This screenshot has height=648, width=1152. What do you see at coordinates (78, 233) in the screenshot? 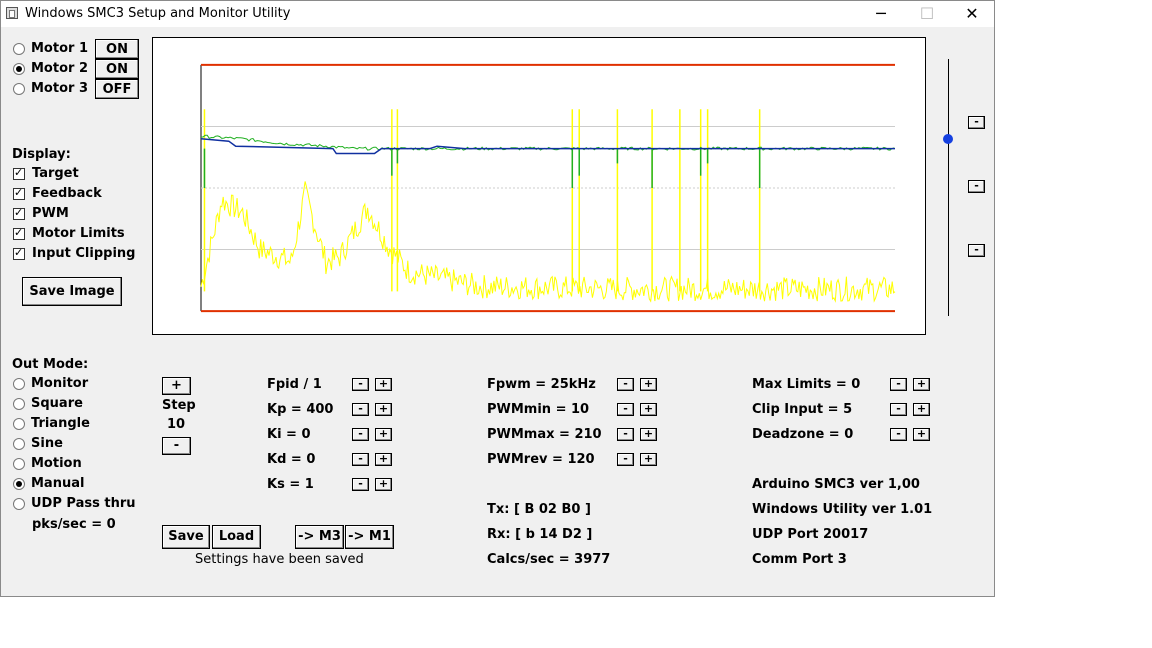
I see `motor-limits-label: Motor Limits` at bounding box center [78, 233].